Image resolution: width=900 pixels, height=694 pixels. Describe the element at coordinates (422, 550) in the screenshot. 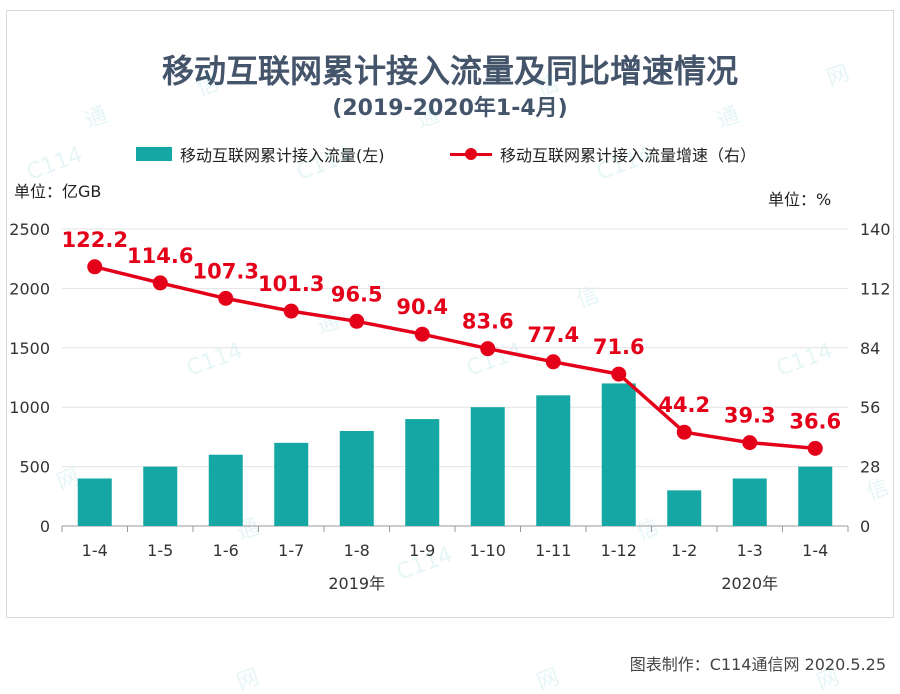

I see `x-tick-label: 1-9` at that location.